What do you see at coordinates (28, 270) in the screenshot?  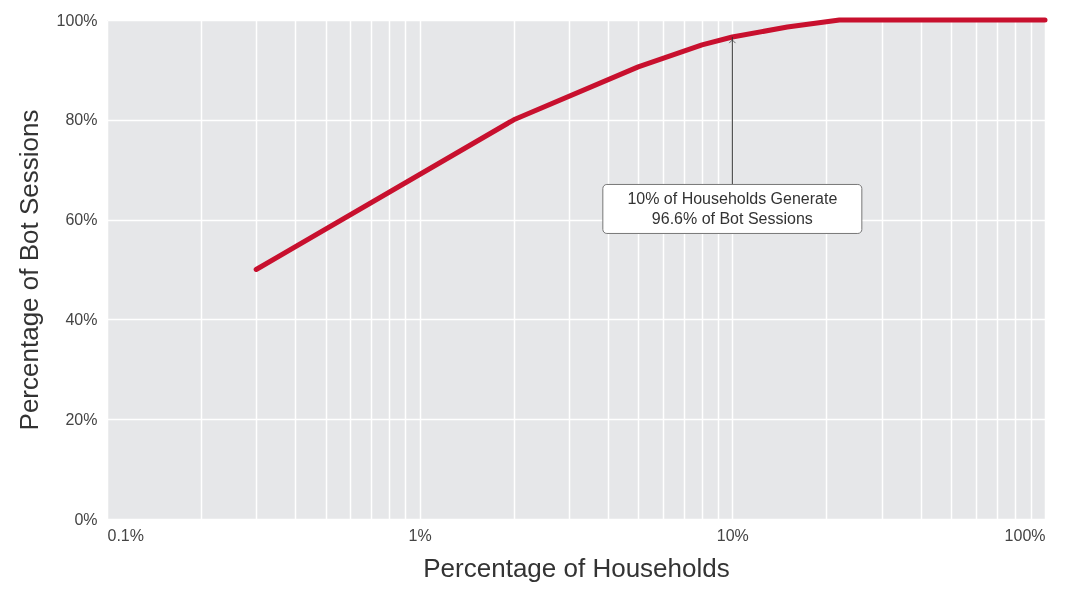 I see `y-axis-title: Percentage of Bot Sessions` at bounding box center [28, 270].